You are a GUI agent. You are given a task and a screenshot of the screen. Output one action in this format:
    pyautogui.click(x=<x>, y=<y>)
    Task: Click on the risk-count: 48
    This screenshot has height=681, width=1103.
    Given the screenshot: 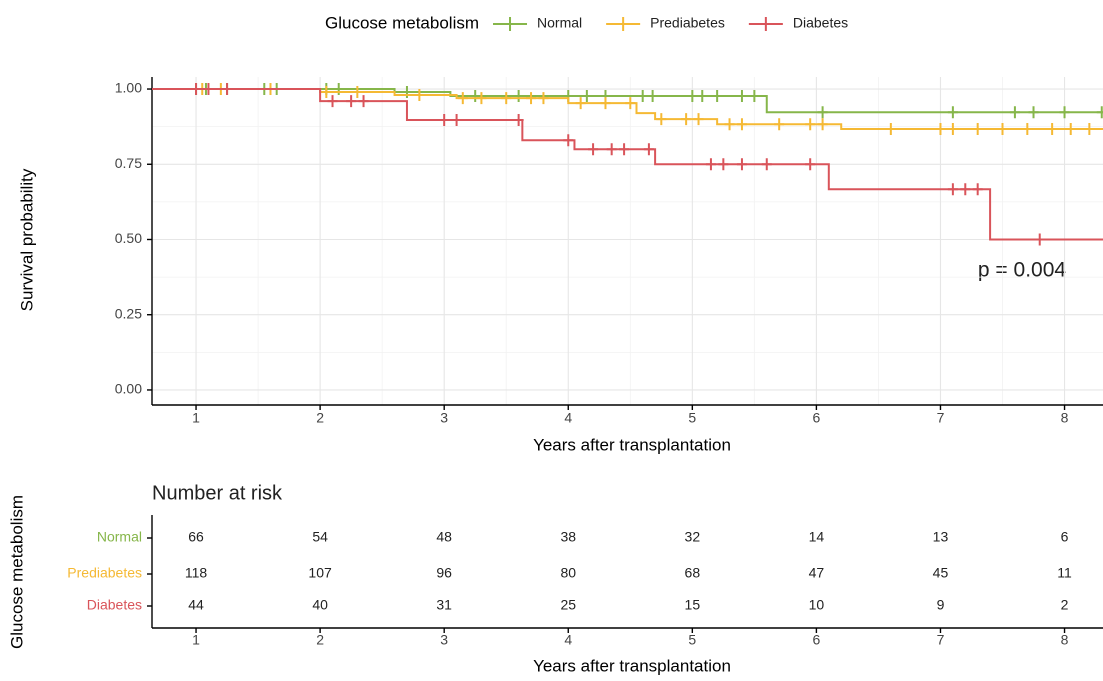 What is the action you would take?
    pyautogui.click(x=444, y=537)
    